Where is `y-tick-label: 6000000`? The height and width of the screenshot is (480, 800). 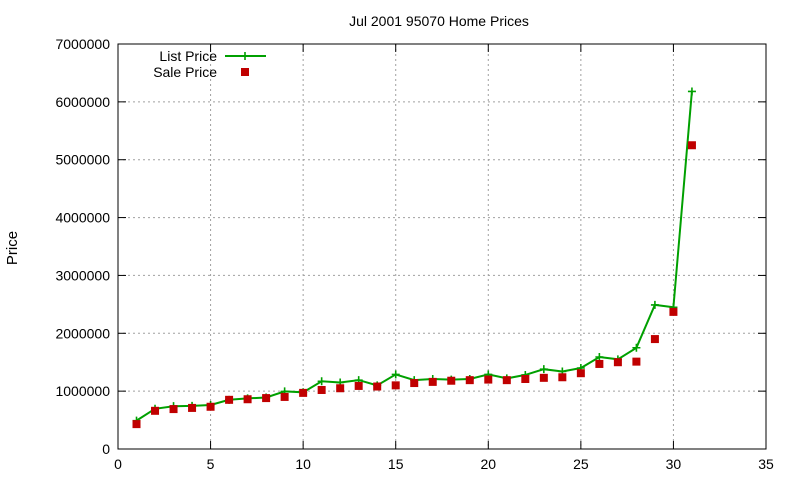 y-tick-label: 6000000 is located at coordinates (82, 102).